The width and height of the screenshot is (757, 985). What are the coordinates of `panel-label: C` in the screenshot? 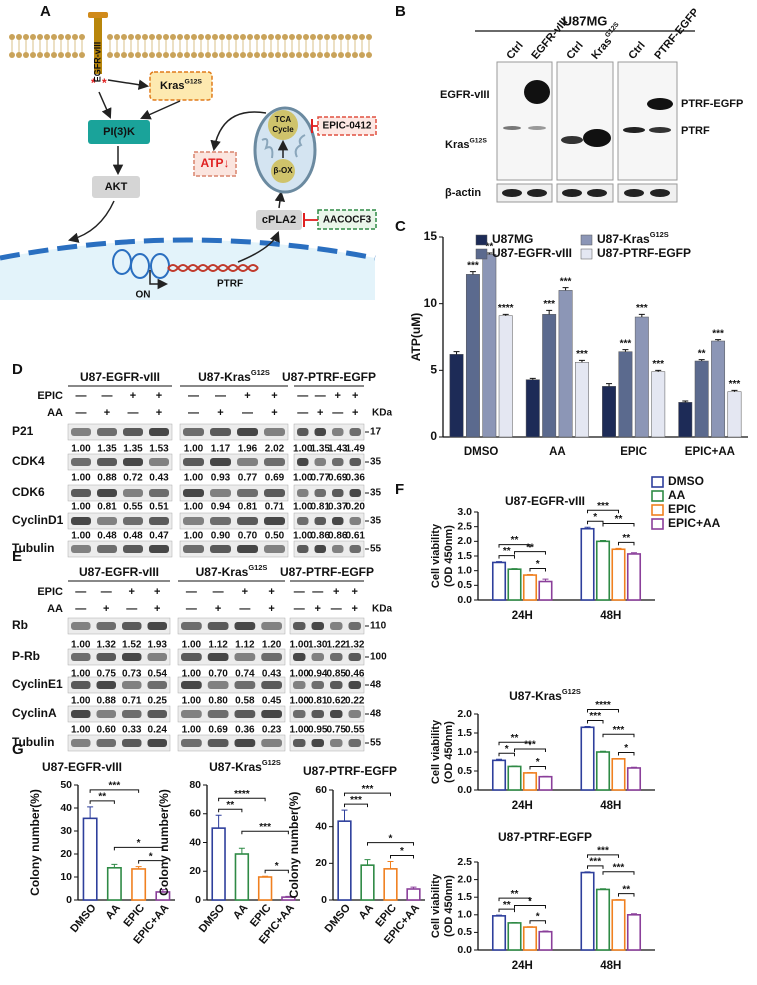 It's located at (400, 226).